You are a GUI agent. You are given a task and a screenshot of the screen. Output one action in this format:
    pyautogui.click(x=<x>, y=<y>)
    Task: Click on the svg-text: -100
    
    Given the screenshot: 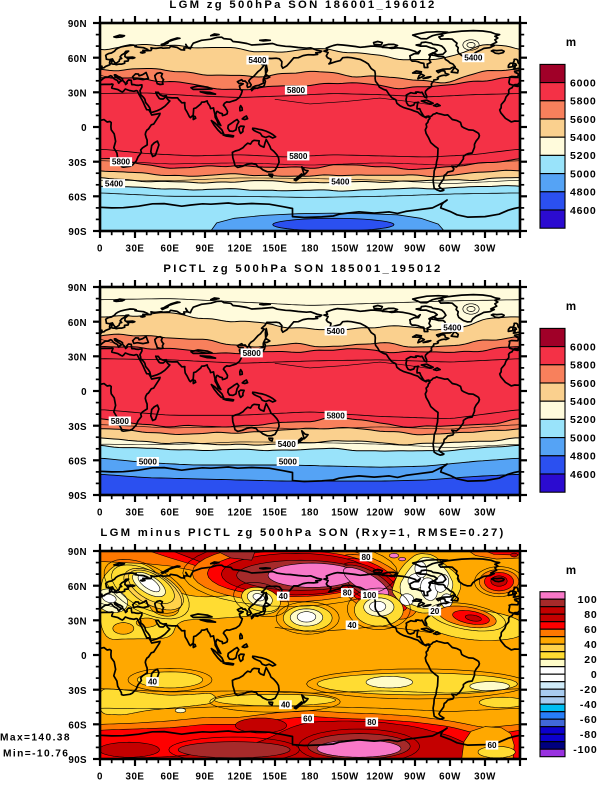 What is the action you would take?
    pyautogui.click(x=585, y=750)
    